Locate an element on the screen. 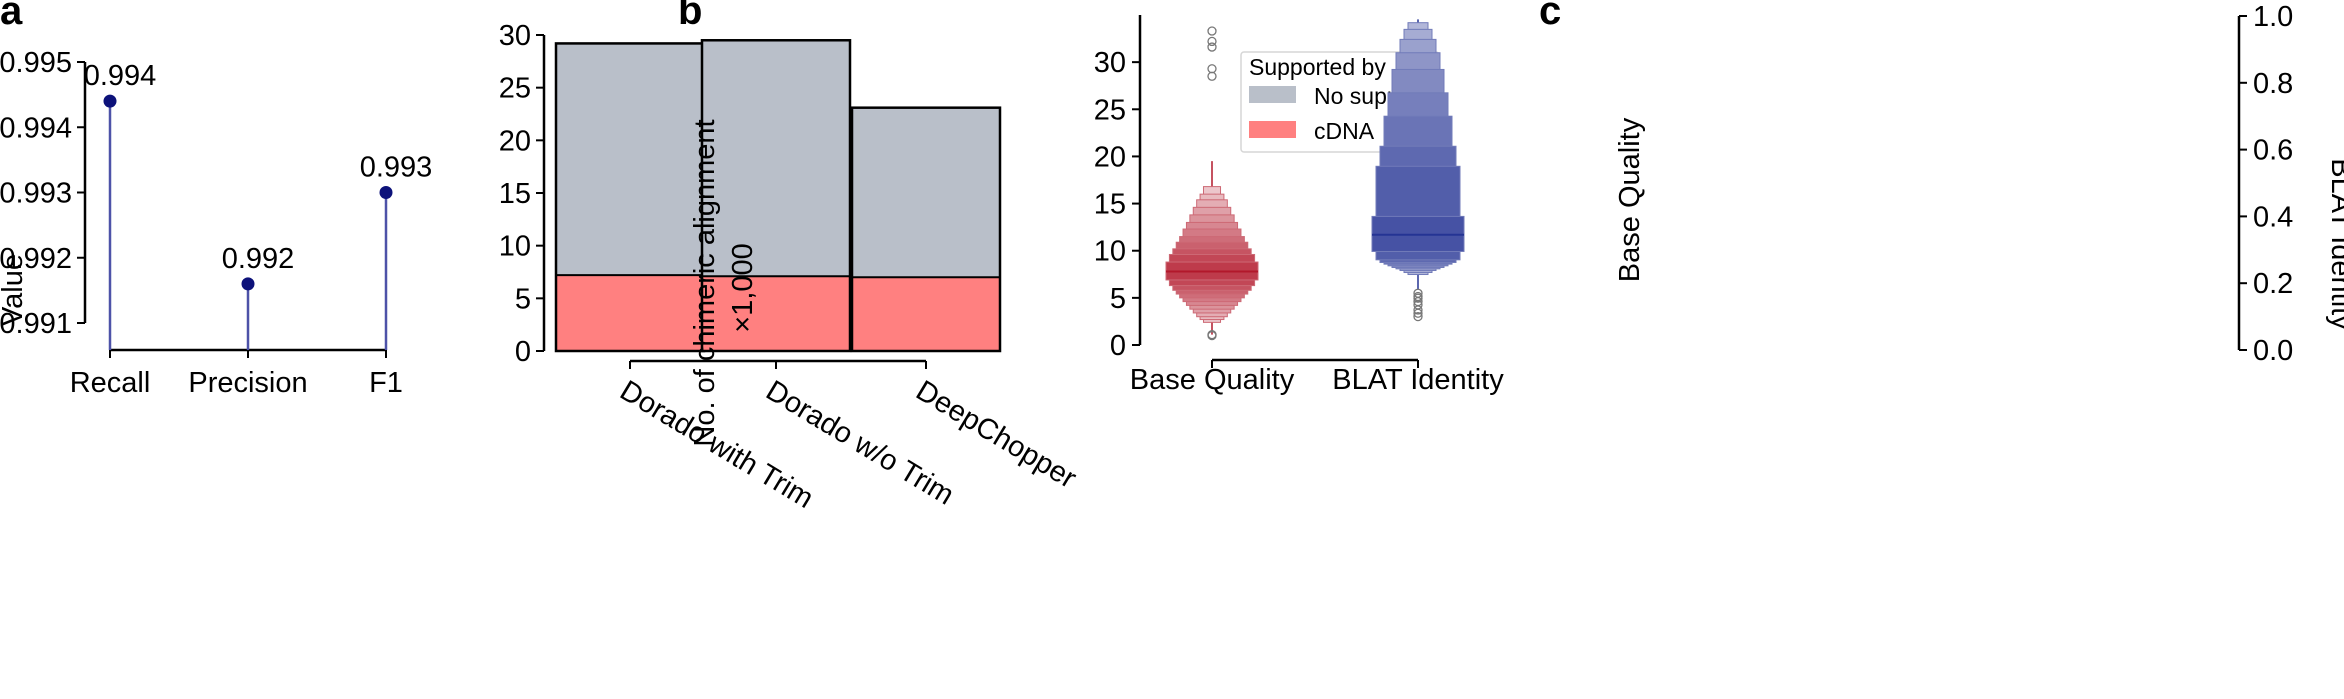 The height and width of the screenshot is (699, 2344). panel-b-y-tick-label: 30 is located at coordinates (515, 36).